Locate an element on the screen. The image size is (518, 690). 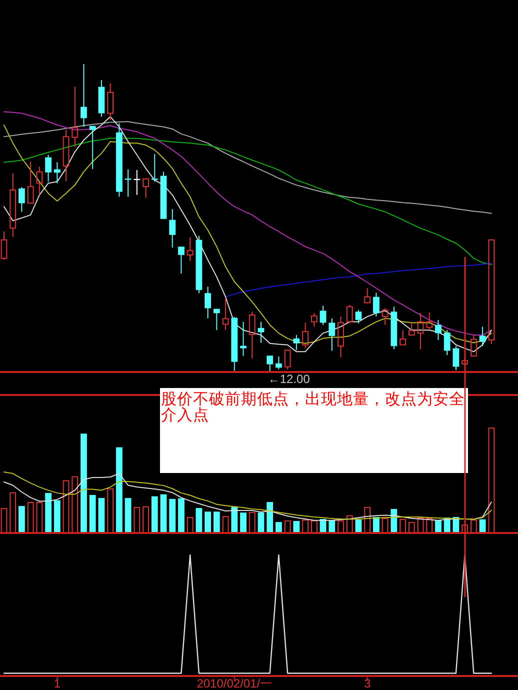
x-tick-label: 1 is located at coordinates (57, 683).